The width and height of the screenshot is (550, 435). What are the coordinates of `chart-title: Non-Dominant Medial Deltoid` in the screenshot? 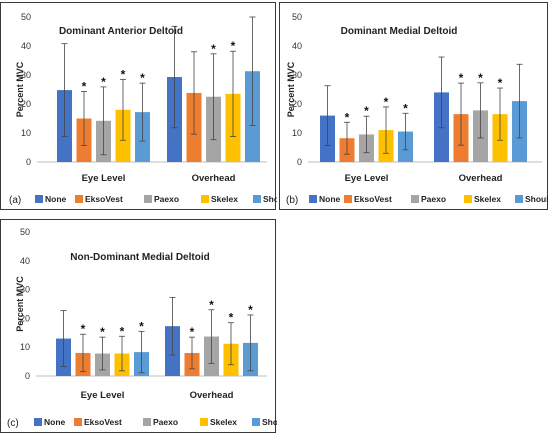 It's located at (139, 257).